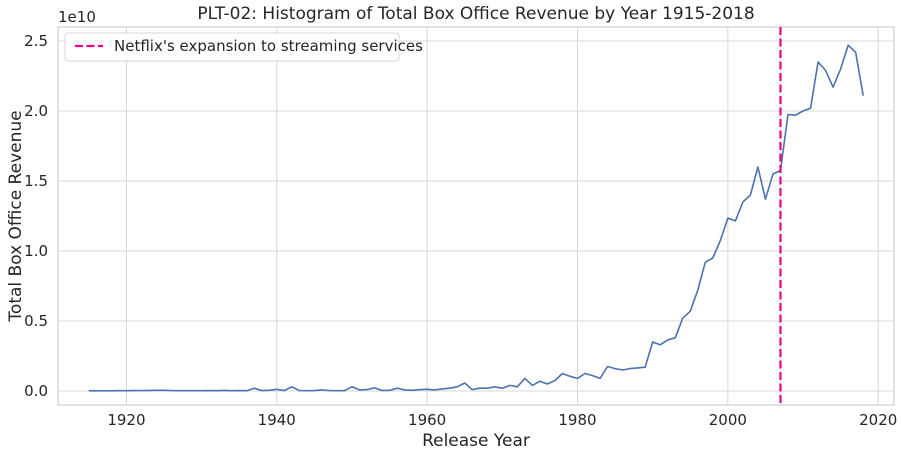 Image resolution: width=901 pixels, height=455 pixels. What do you see at coordinates (126, 420) in the screenshot?
I see `x-tick-label: 1920` at bounding box center [126, 420].